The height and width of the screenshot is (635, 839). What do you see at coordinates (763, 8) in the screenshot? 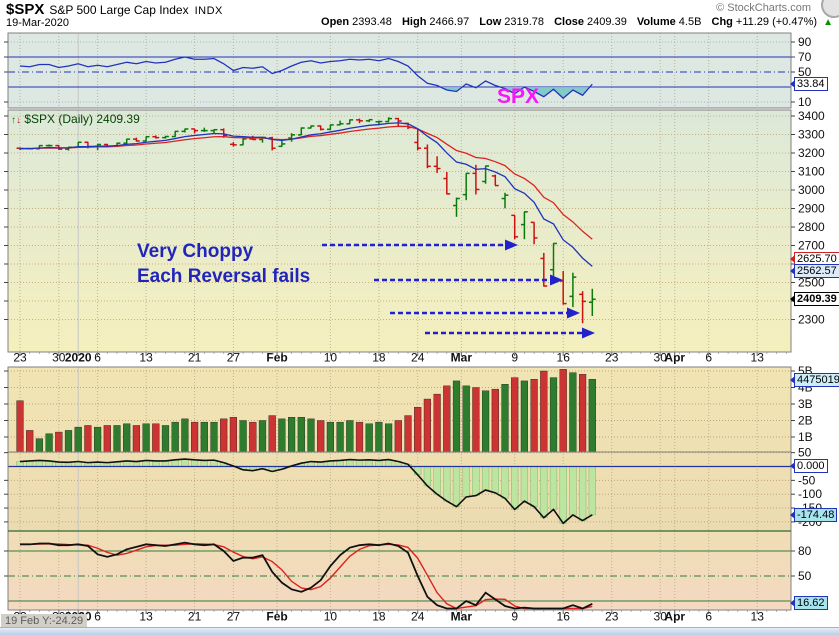
I see `copyright: © StockCharts.com` at bounding box center [763, 8].